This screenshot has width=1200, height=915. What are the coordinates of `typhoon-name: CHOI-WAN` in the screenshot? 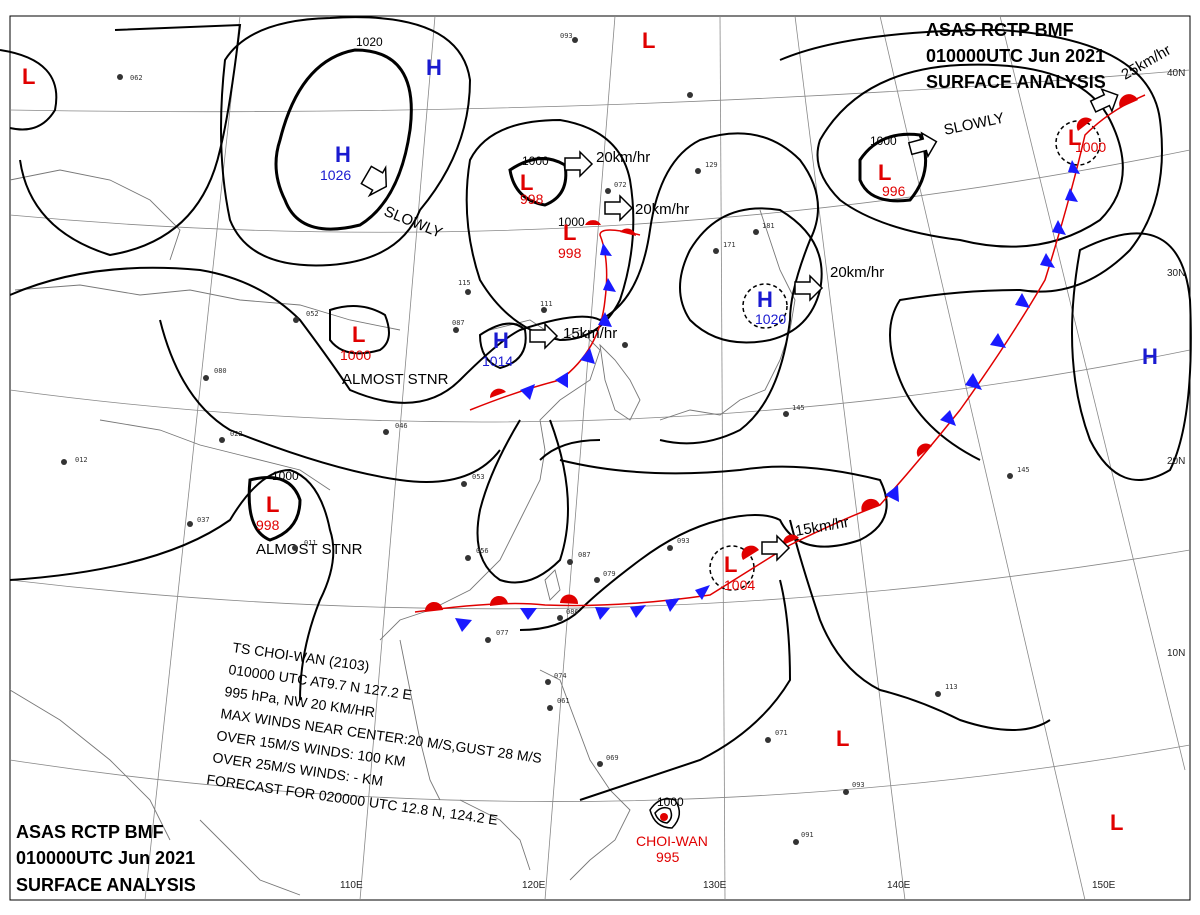 It's located at (672, 841).